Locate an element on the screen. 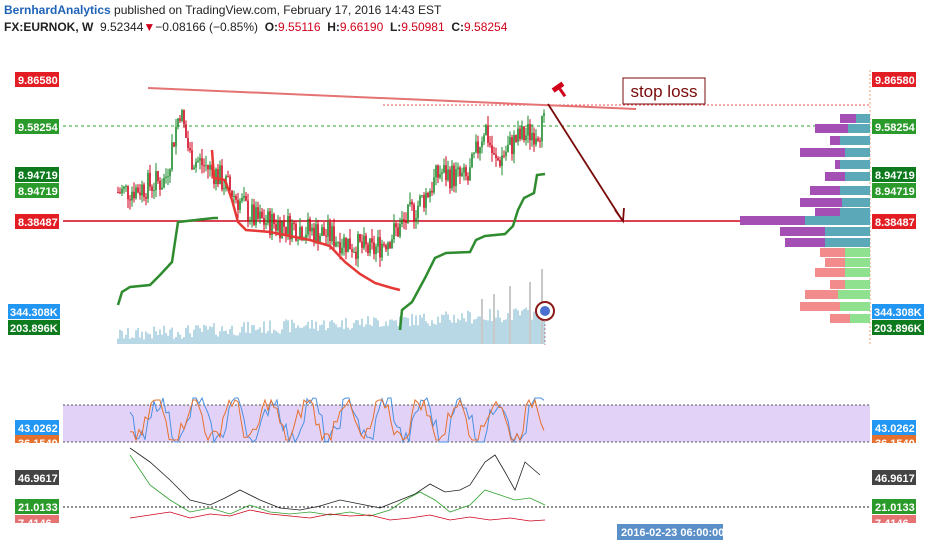 The image size is (932, 550). right-label-target: 8.38487 is located at coordinates (895, 223).